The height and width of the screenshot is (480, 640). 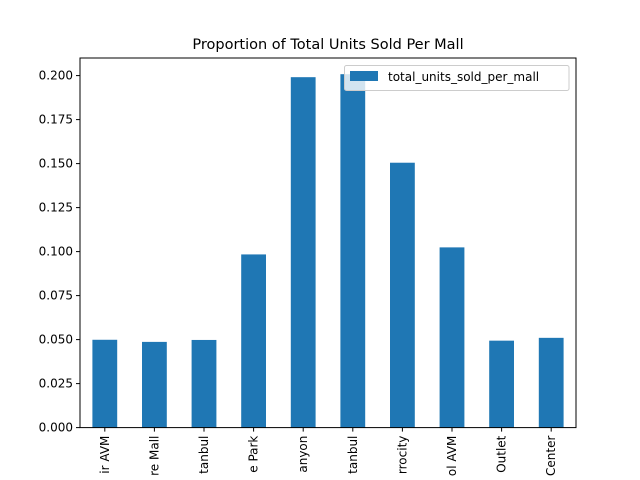 What do you see at coordinates (56, 384) in the screenshot?
I see `y-tick-label-1: 0.025` at bounding box center [56, 384].